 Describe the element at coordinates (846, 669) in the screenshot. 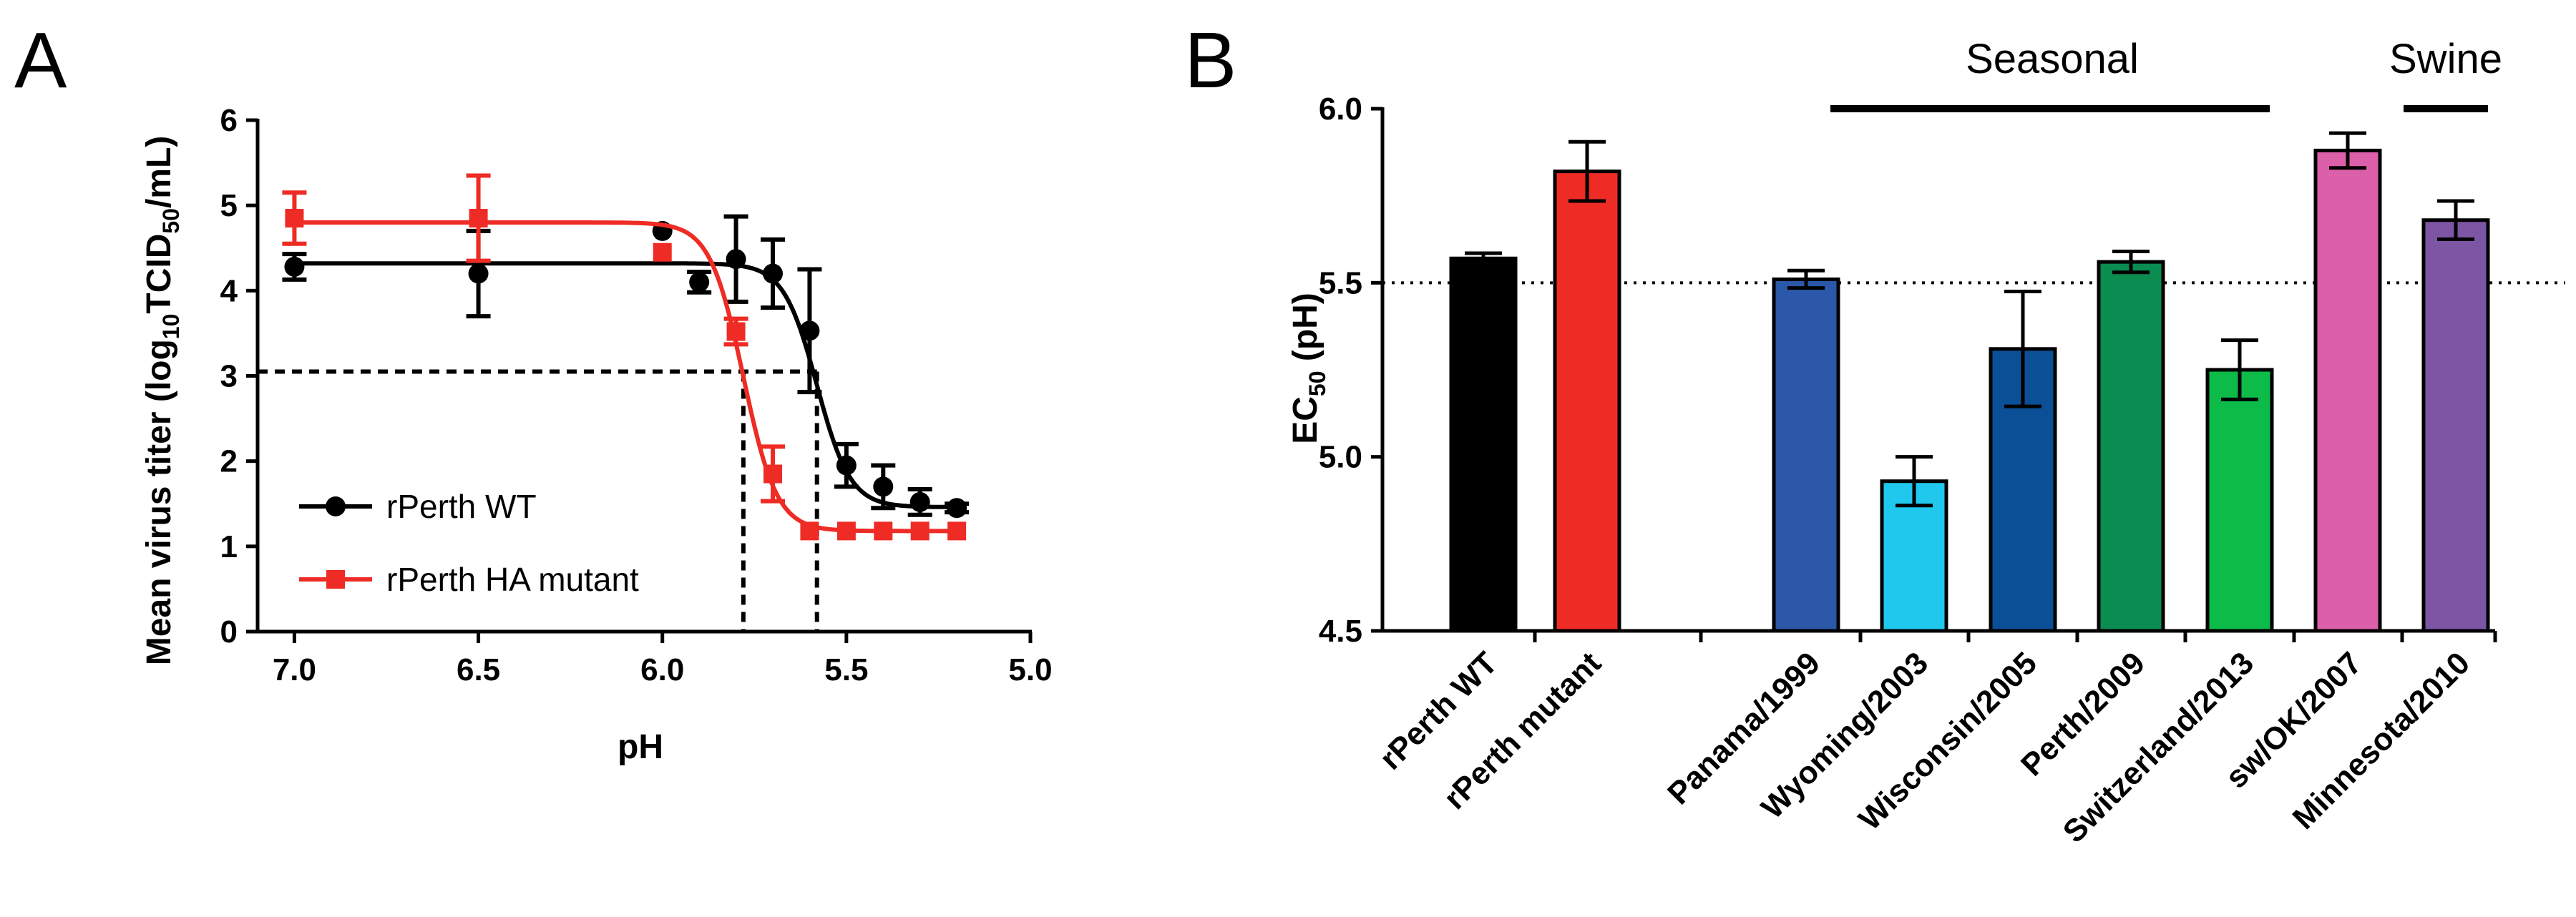

I see `panel-a-x-tick-label: 5.5` at that location.